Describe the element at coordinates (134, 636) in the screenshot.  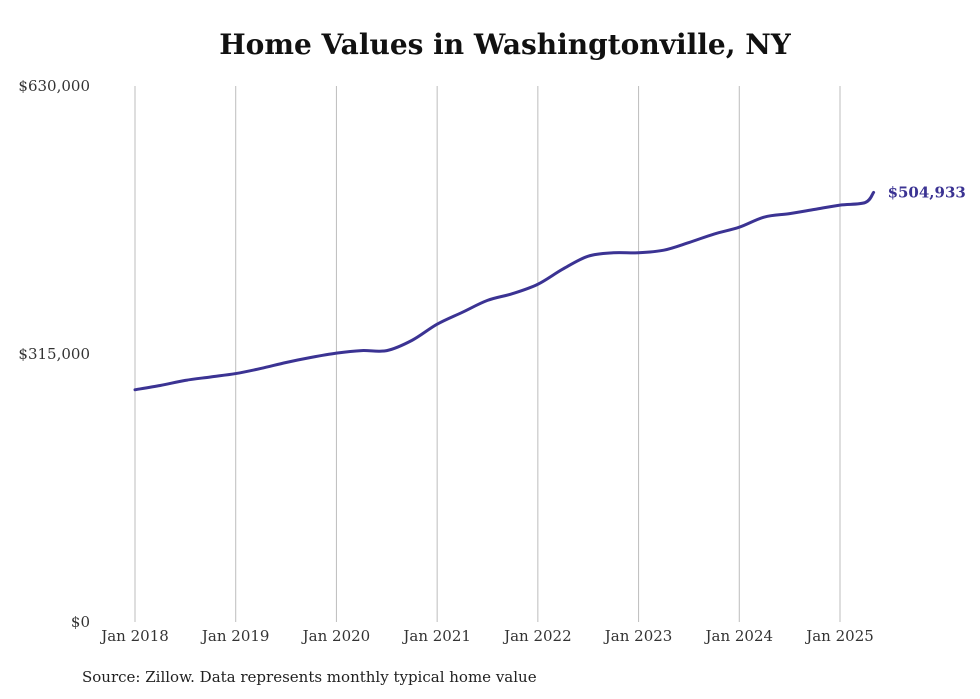
I see `x-tick-label: Jan 2018` at that location.